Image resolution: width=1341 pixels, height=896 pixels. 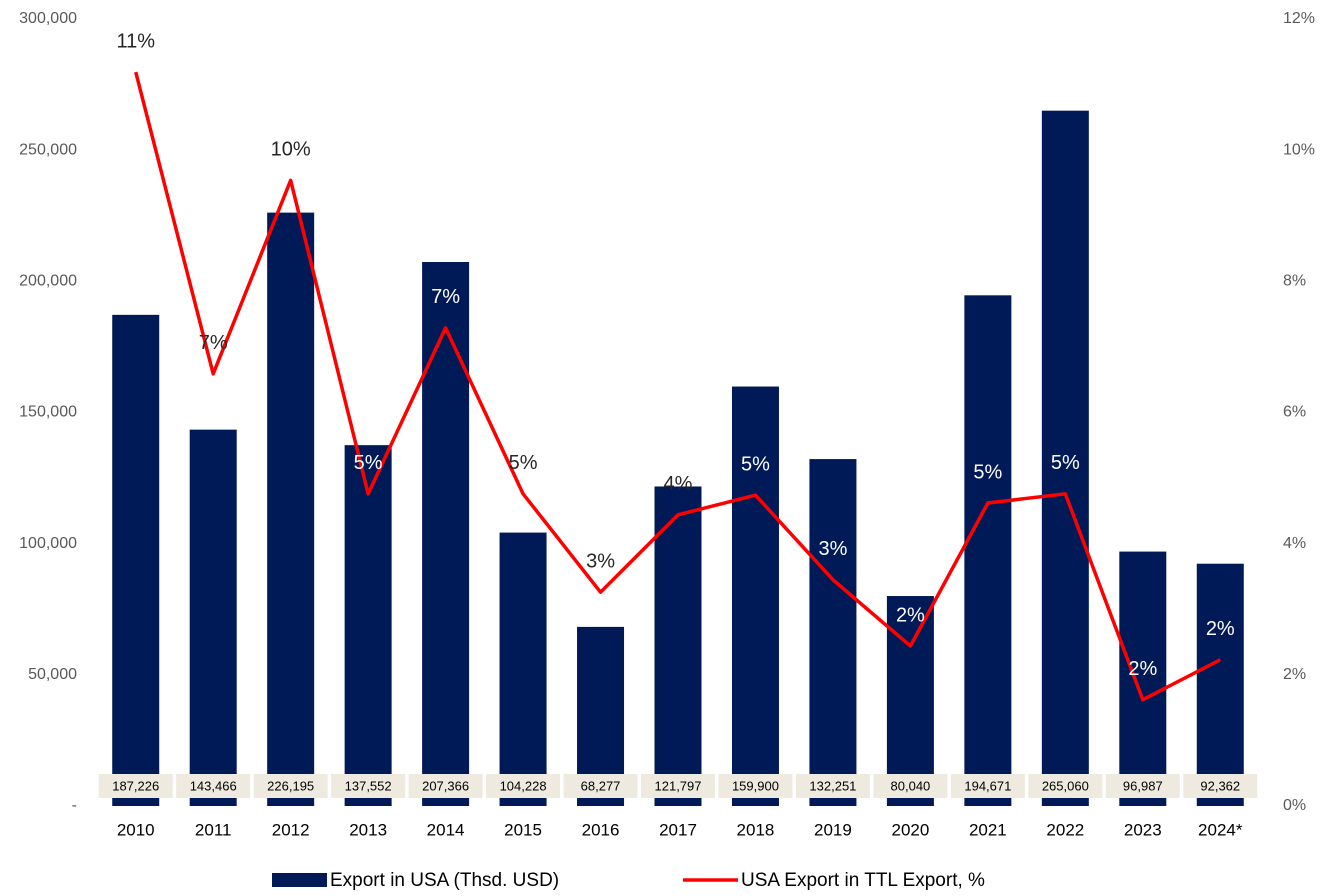 I want to click on bar-value-label: 137,552, so click(x=368, y=785).